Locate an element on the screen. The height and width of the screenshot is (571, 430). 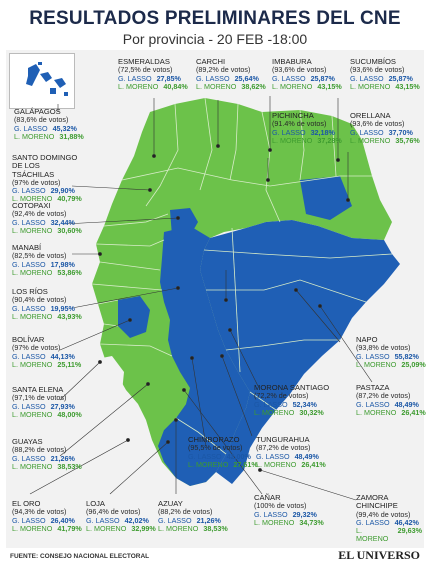
page-subtitle: Por provincia - 20 FEB -18:00 is located at coordinates (215, 39).